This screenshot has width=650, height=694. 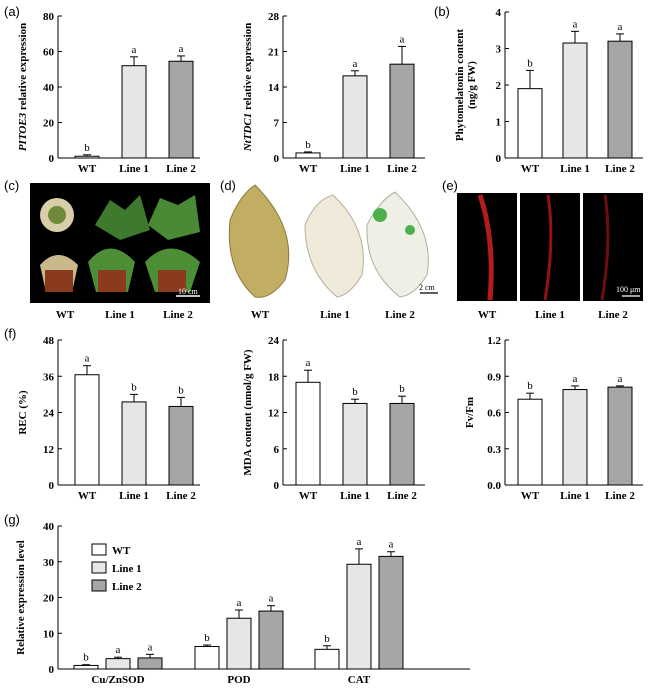 I want to click on y-tick-label: 30, so click(x=49, y=563).